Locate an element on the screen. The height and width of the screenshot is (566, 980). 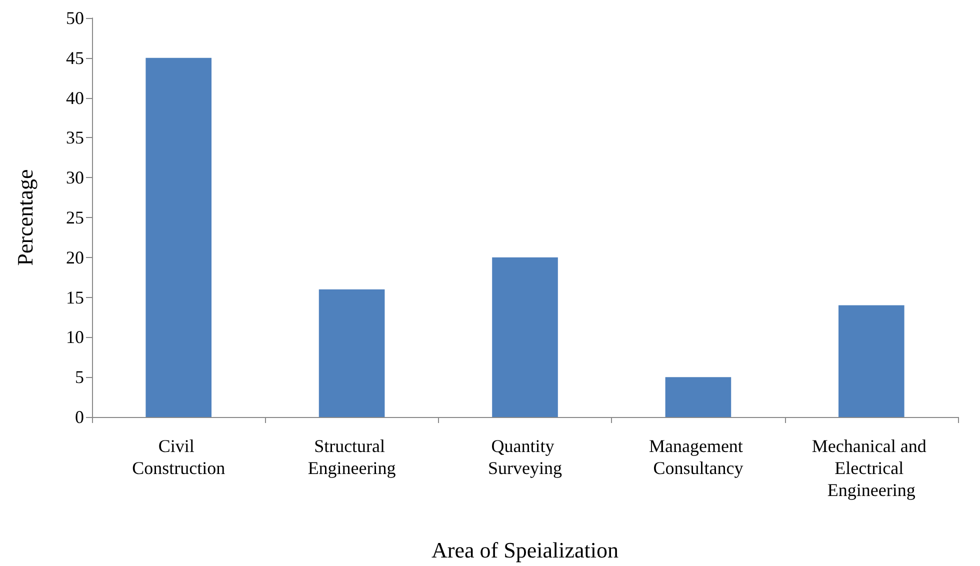
y-tick-label: 40 is located at coordinates (75, 98).